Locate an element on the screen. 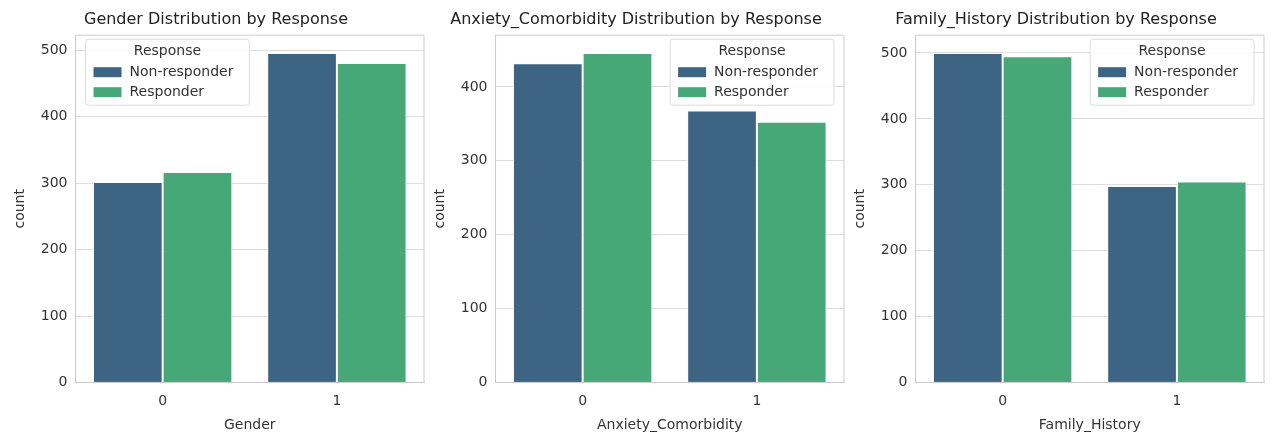 This screenshot has height=448, width=1277. x-axis-title: Gender is located at coordinates (249, 424).